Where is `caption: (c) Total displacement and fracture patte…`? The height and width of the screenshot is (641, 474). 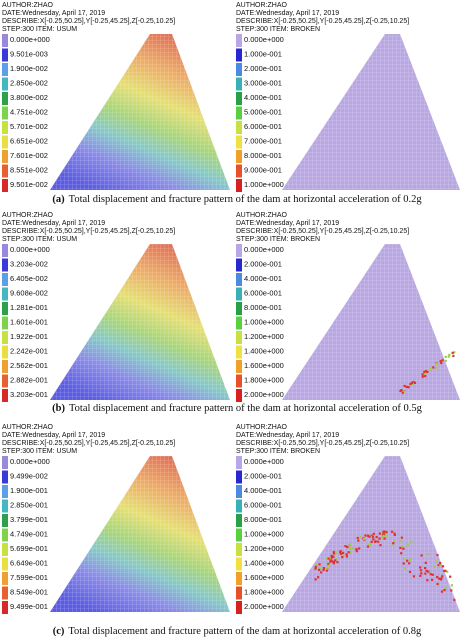 caption: (c) Total displacement and fracture patte… is located at coordinates (237, 631).